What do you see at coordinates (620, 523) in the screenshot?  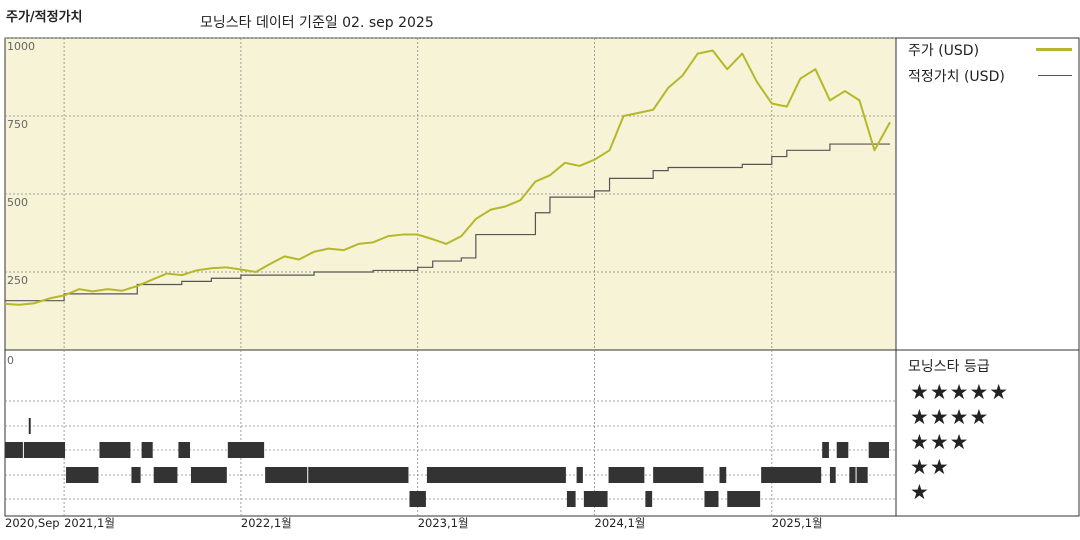 I see `x-tick-label: 2024,1월` at bounding box center [620, 523].